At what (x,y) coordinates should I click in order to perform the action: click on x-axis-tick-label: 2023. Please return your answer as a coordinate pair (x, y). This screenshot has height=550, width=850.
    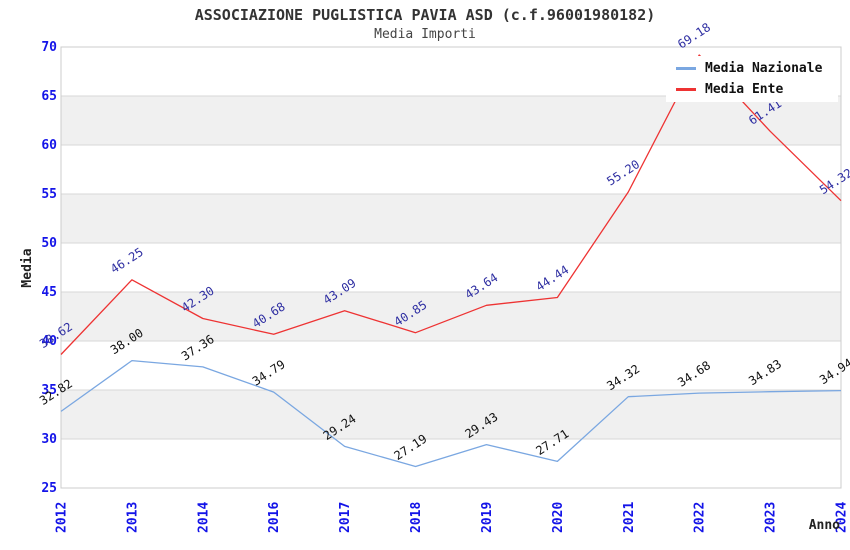
    Looking at the image, I should click on (771, 517).